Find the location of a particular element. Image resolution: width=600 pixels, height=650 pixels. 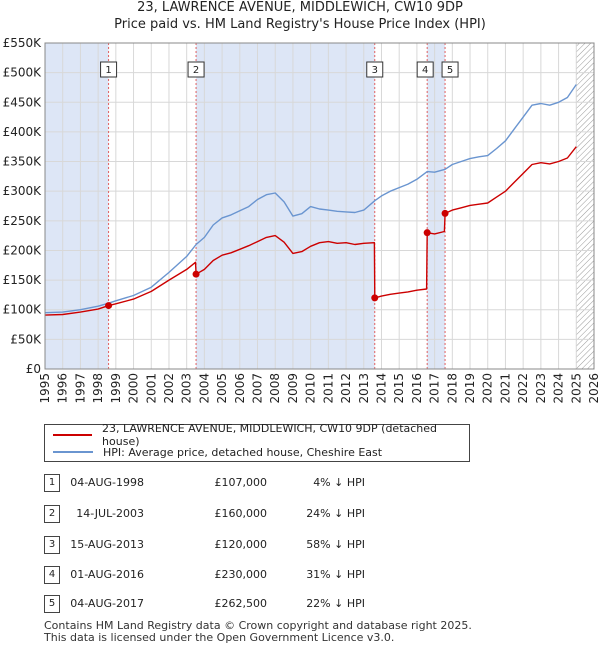

sale-number-label: 5 is located at coordinates (450, 70).